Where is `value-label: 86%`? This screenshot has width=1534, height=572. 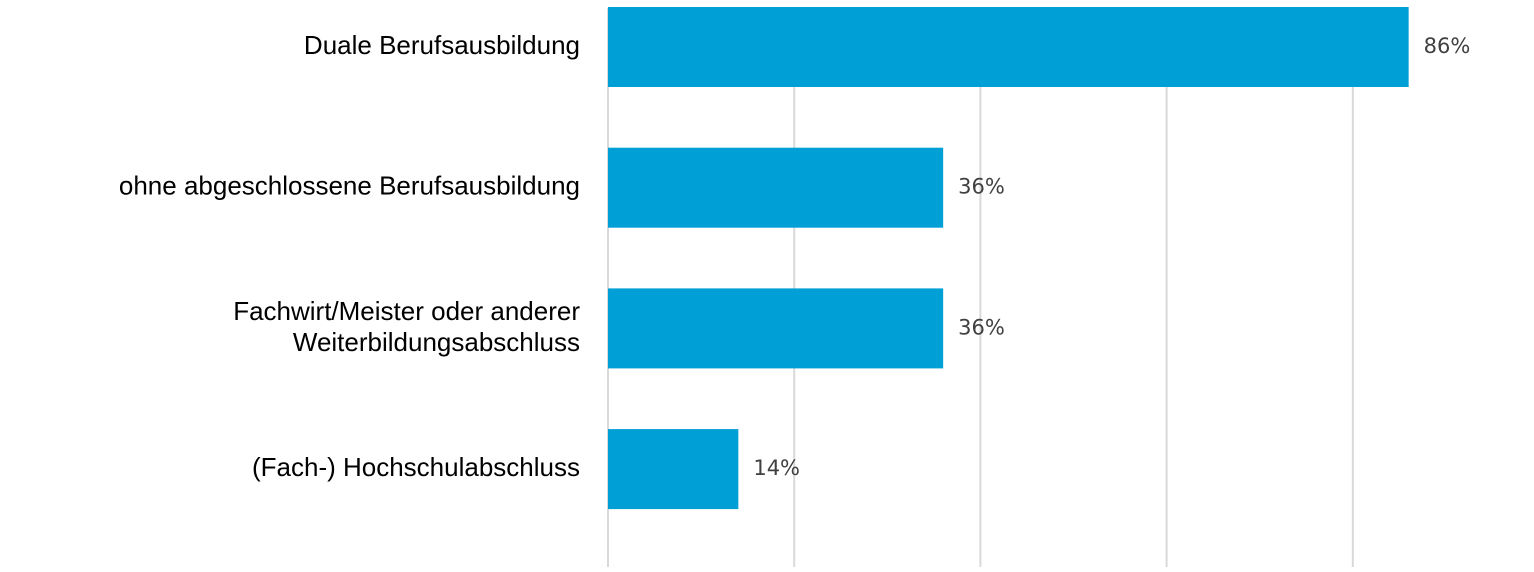 value-label: 86% is located at coordinates (1447, 46).